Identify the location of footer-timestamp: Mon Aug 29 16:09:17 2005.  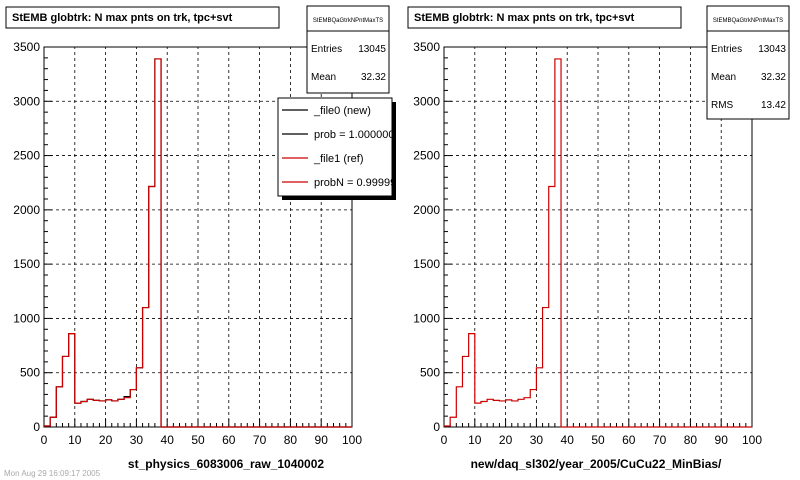
(52, 473).